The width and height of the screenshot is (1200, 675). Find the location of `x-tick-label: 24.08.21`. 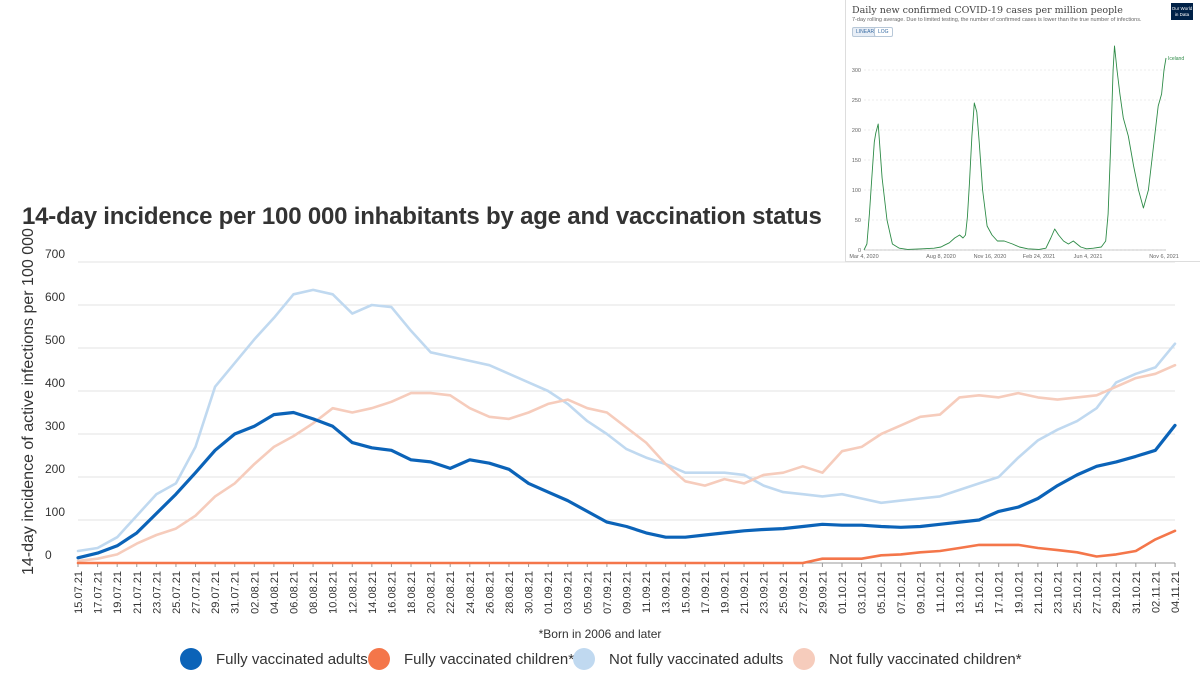

x-tick-label: 24.08.21 is located at coordinates (471, 592).